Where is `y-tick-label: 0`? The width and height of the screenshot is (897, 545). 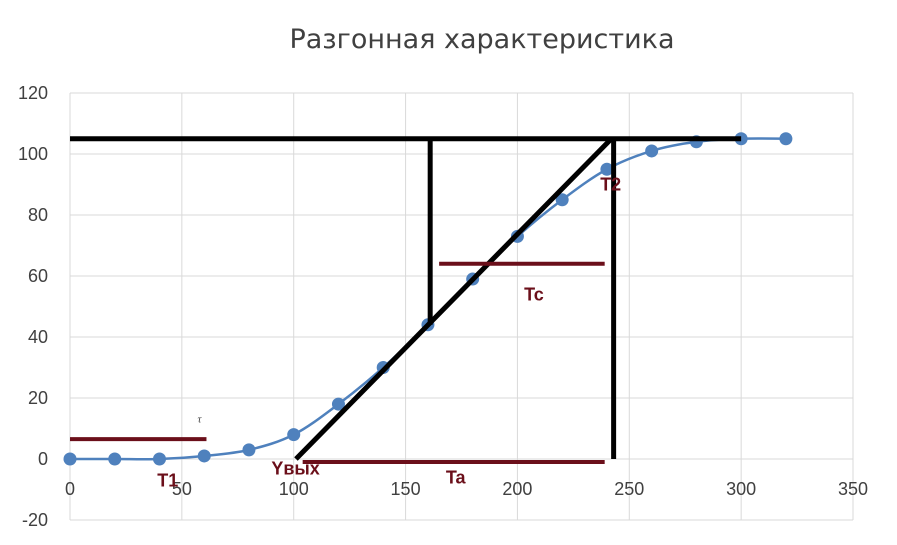 y-tick-label: 0 is located at coordinates (43, 459).